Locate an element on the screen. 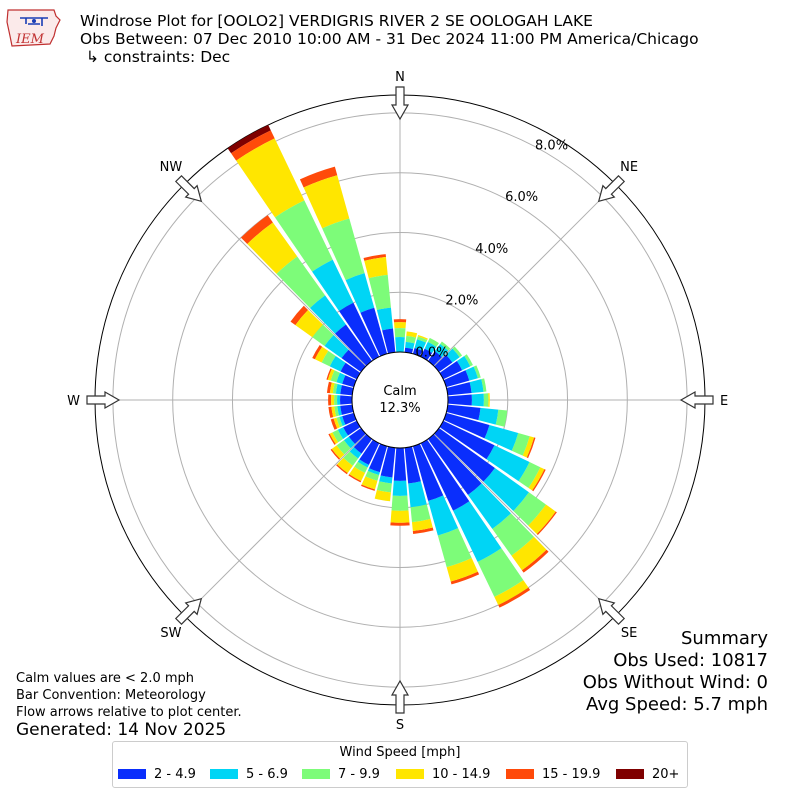 This screenshot has width=800, height=800. wind-barb-icon is located at coordinates (34, 21).